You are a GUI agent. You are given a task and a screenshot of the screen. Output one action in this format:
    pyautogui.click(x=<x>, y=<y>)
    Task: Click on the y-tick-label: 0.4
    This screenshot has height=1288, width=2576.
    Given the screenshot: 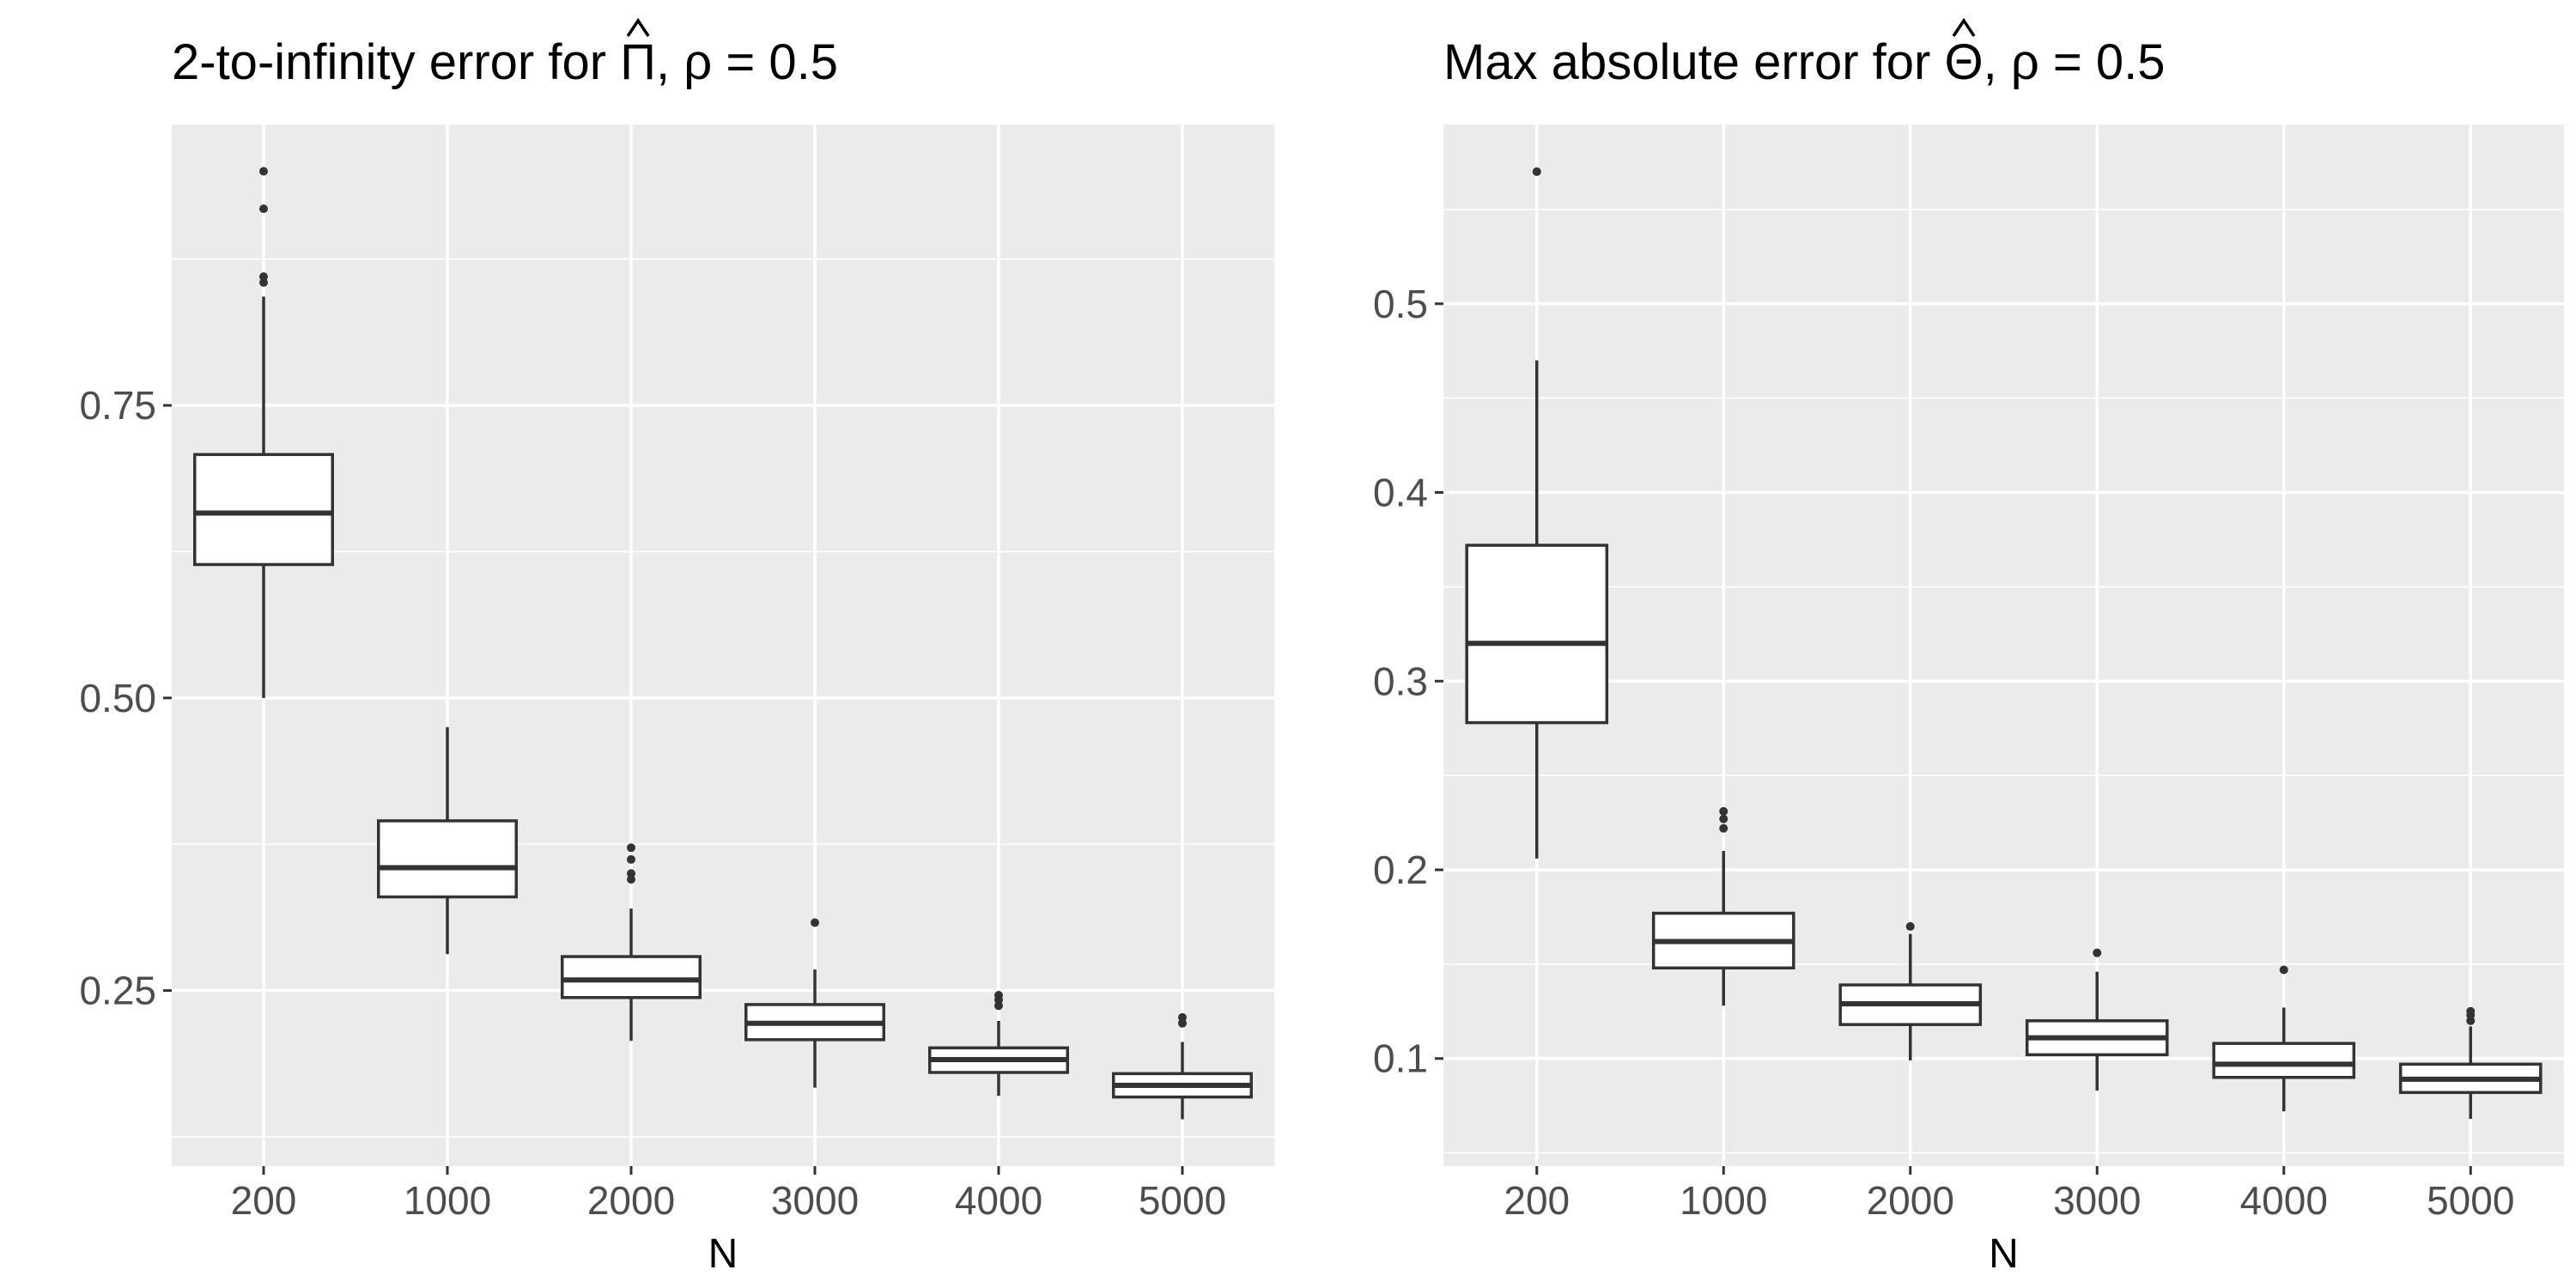 What is the action you would take?
    pyautogui.click(x=1400, y=493)
    